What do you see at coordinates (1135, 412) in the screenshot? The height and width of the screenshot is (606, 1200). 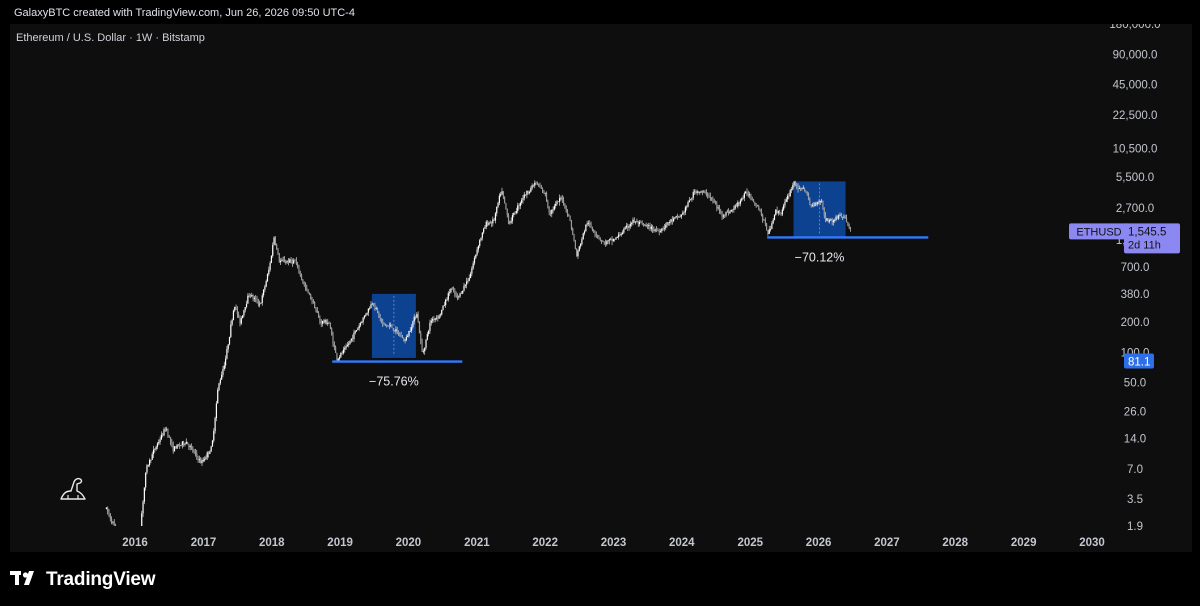 I see `price-tick-label: 26.0` at bounding box center [1135, 412].